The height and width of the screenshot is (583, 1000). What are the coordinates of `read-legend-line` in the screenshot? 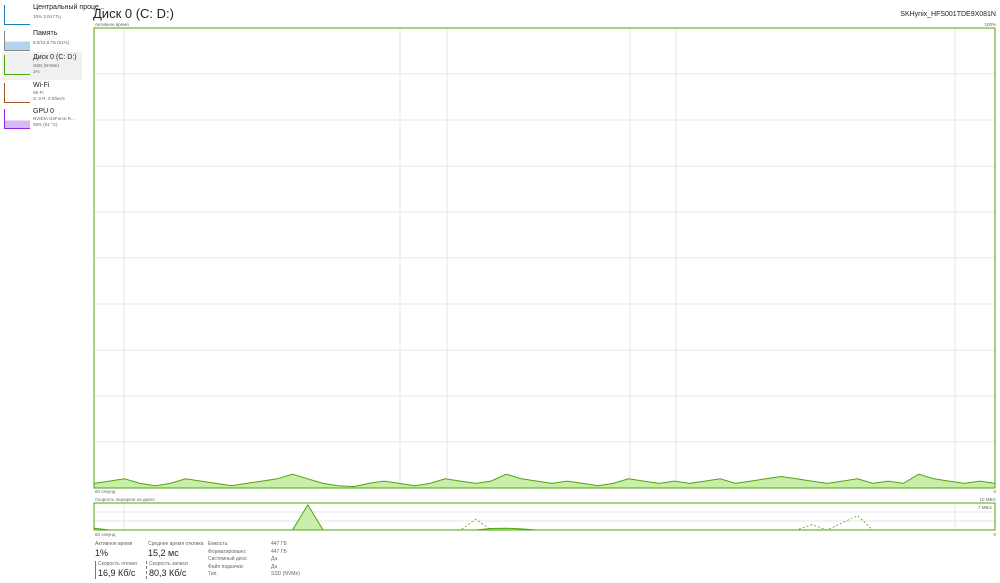 It's located at (95, 570).